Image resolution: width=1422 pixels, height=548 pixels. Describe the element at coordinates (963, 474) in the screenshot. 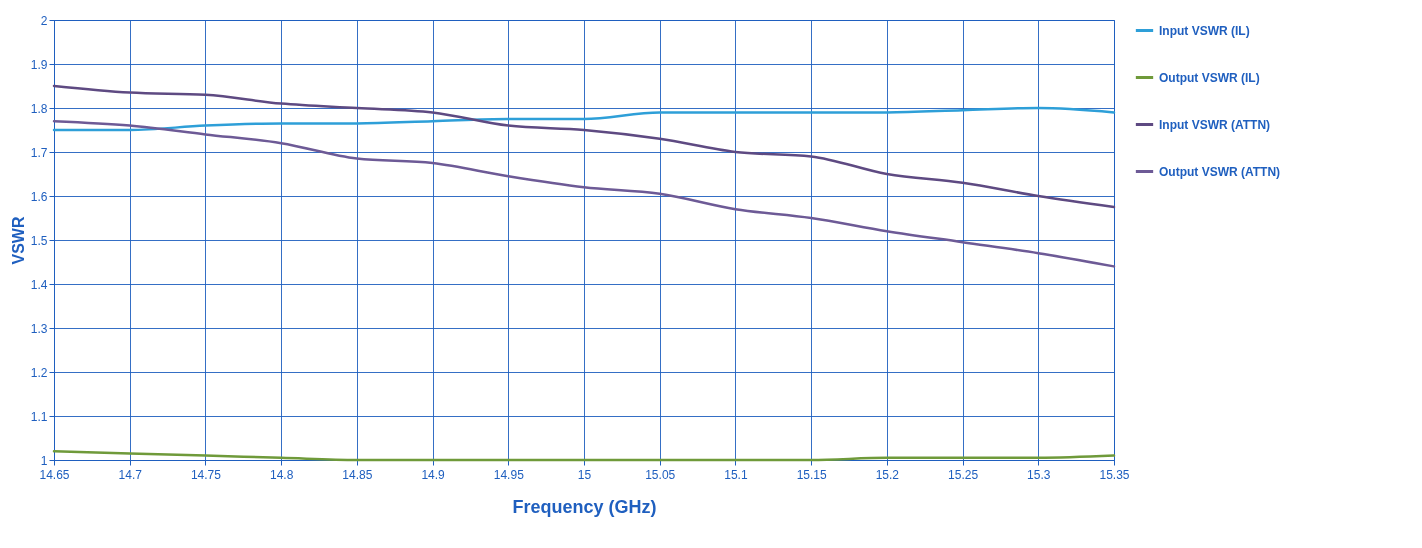

I see `x-tick-label: 15.25` at that location.